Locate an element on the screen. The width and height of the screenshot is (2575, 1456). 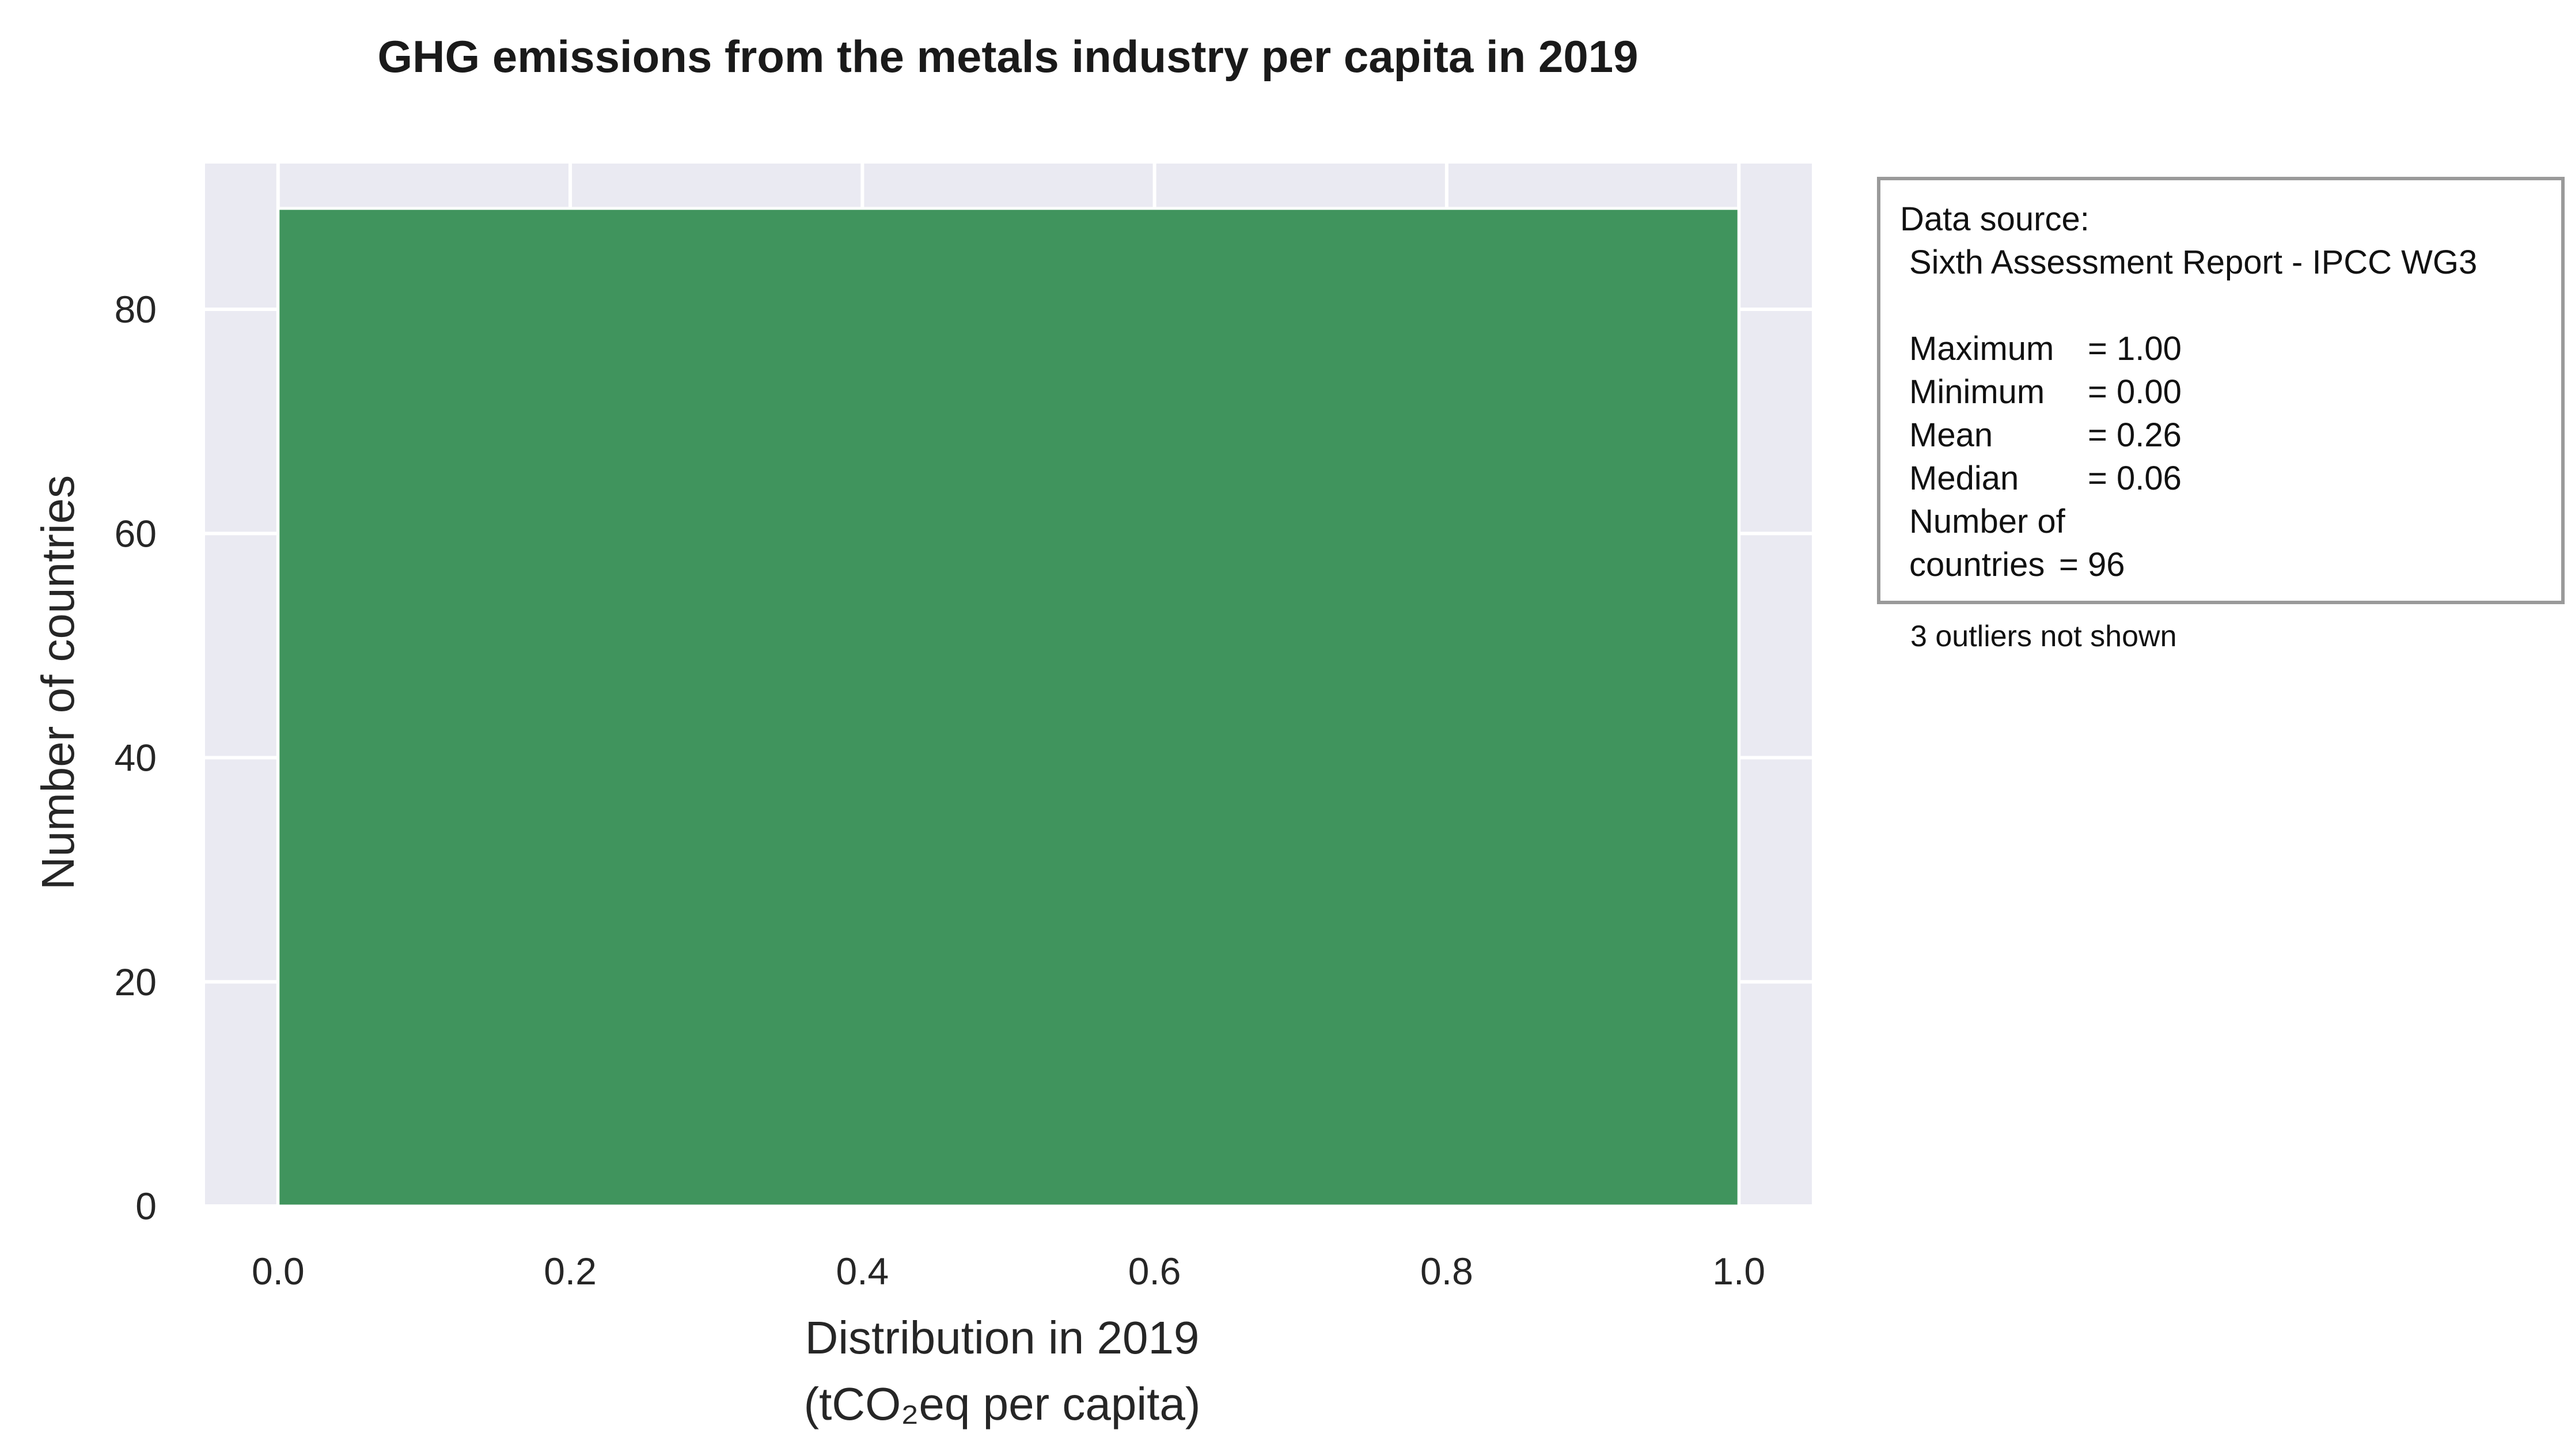
data-source-label: Data source: is located at coordinates (1995, 219).